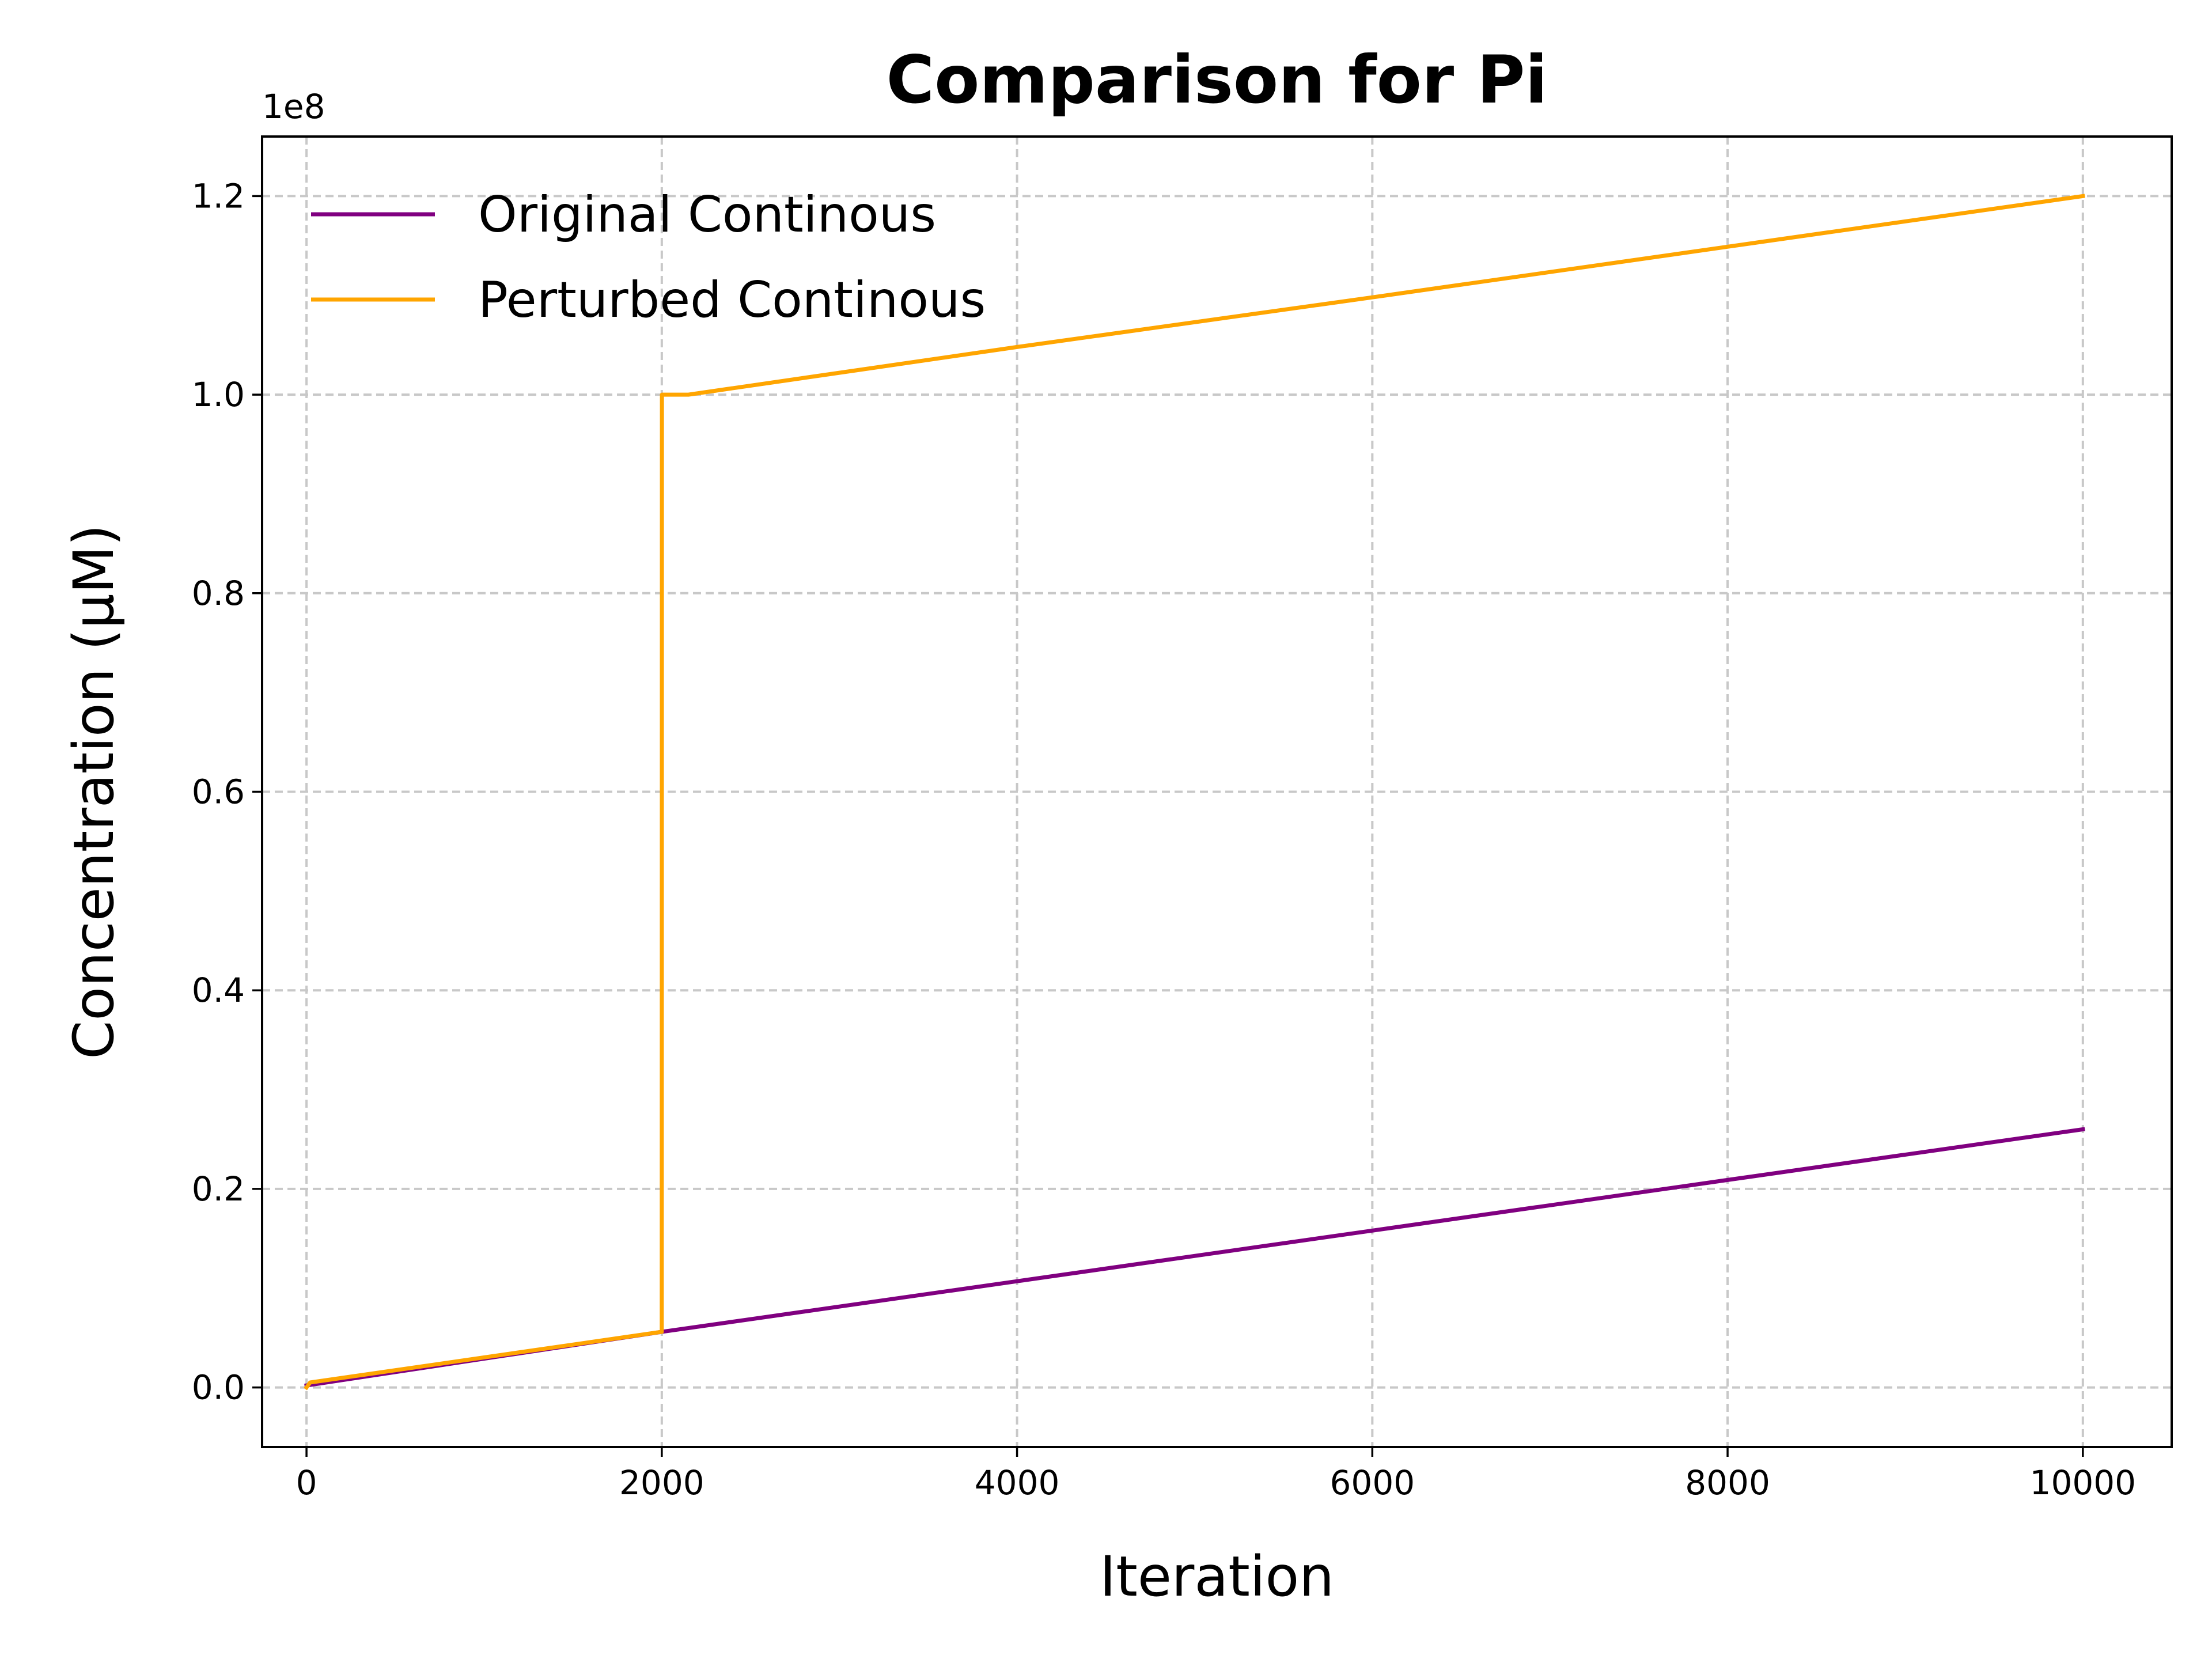 This screenshot has width=2212, height=1659. I want to click on x-tick-label: 0, so click(306, 1482).